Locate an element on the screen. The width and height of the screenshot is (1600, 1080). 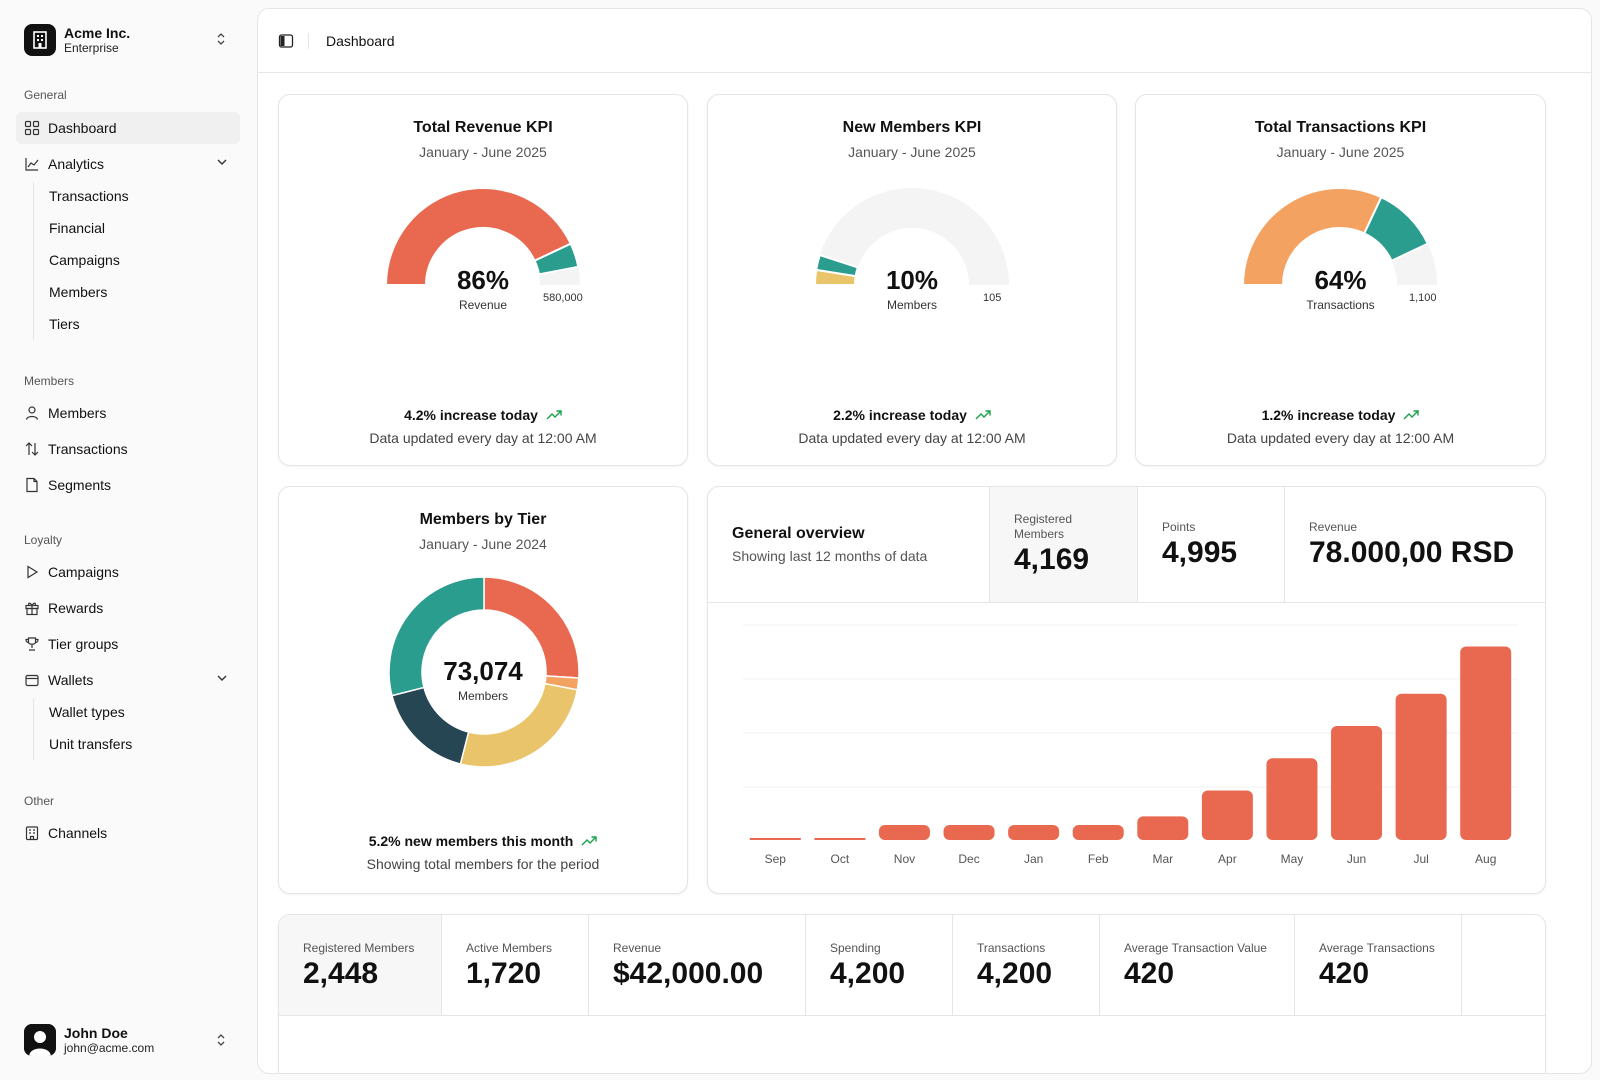
stat-label: Registered Members is located at coordinates (1043, 526).